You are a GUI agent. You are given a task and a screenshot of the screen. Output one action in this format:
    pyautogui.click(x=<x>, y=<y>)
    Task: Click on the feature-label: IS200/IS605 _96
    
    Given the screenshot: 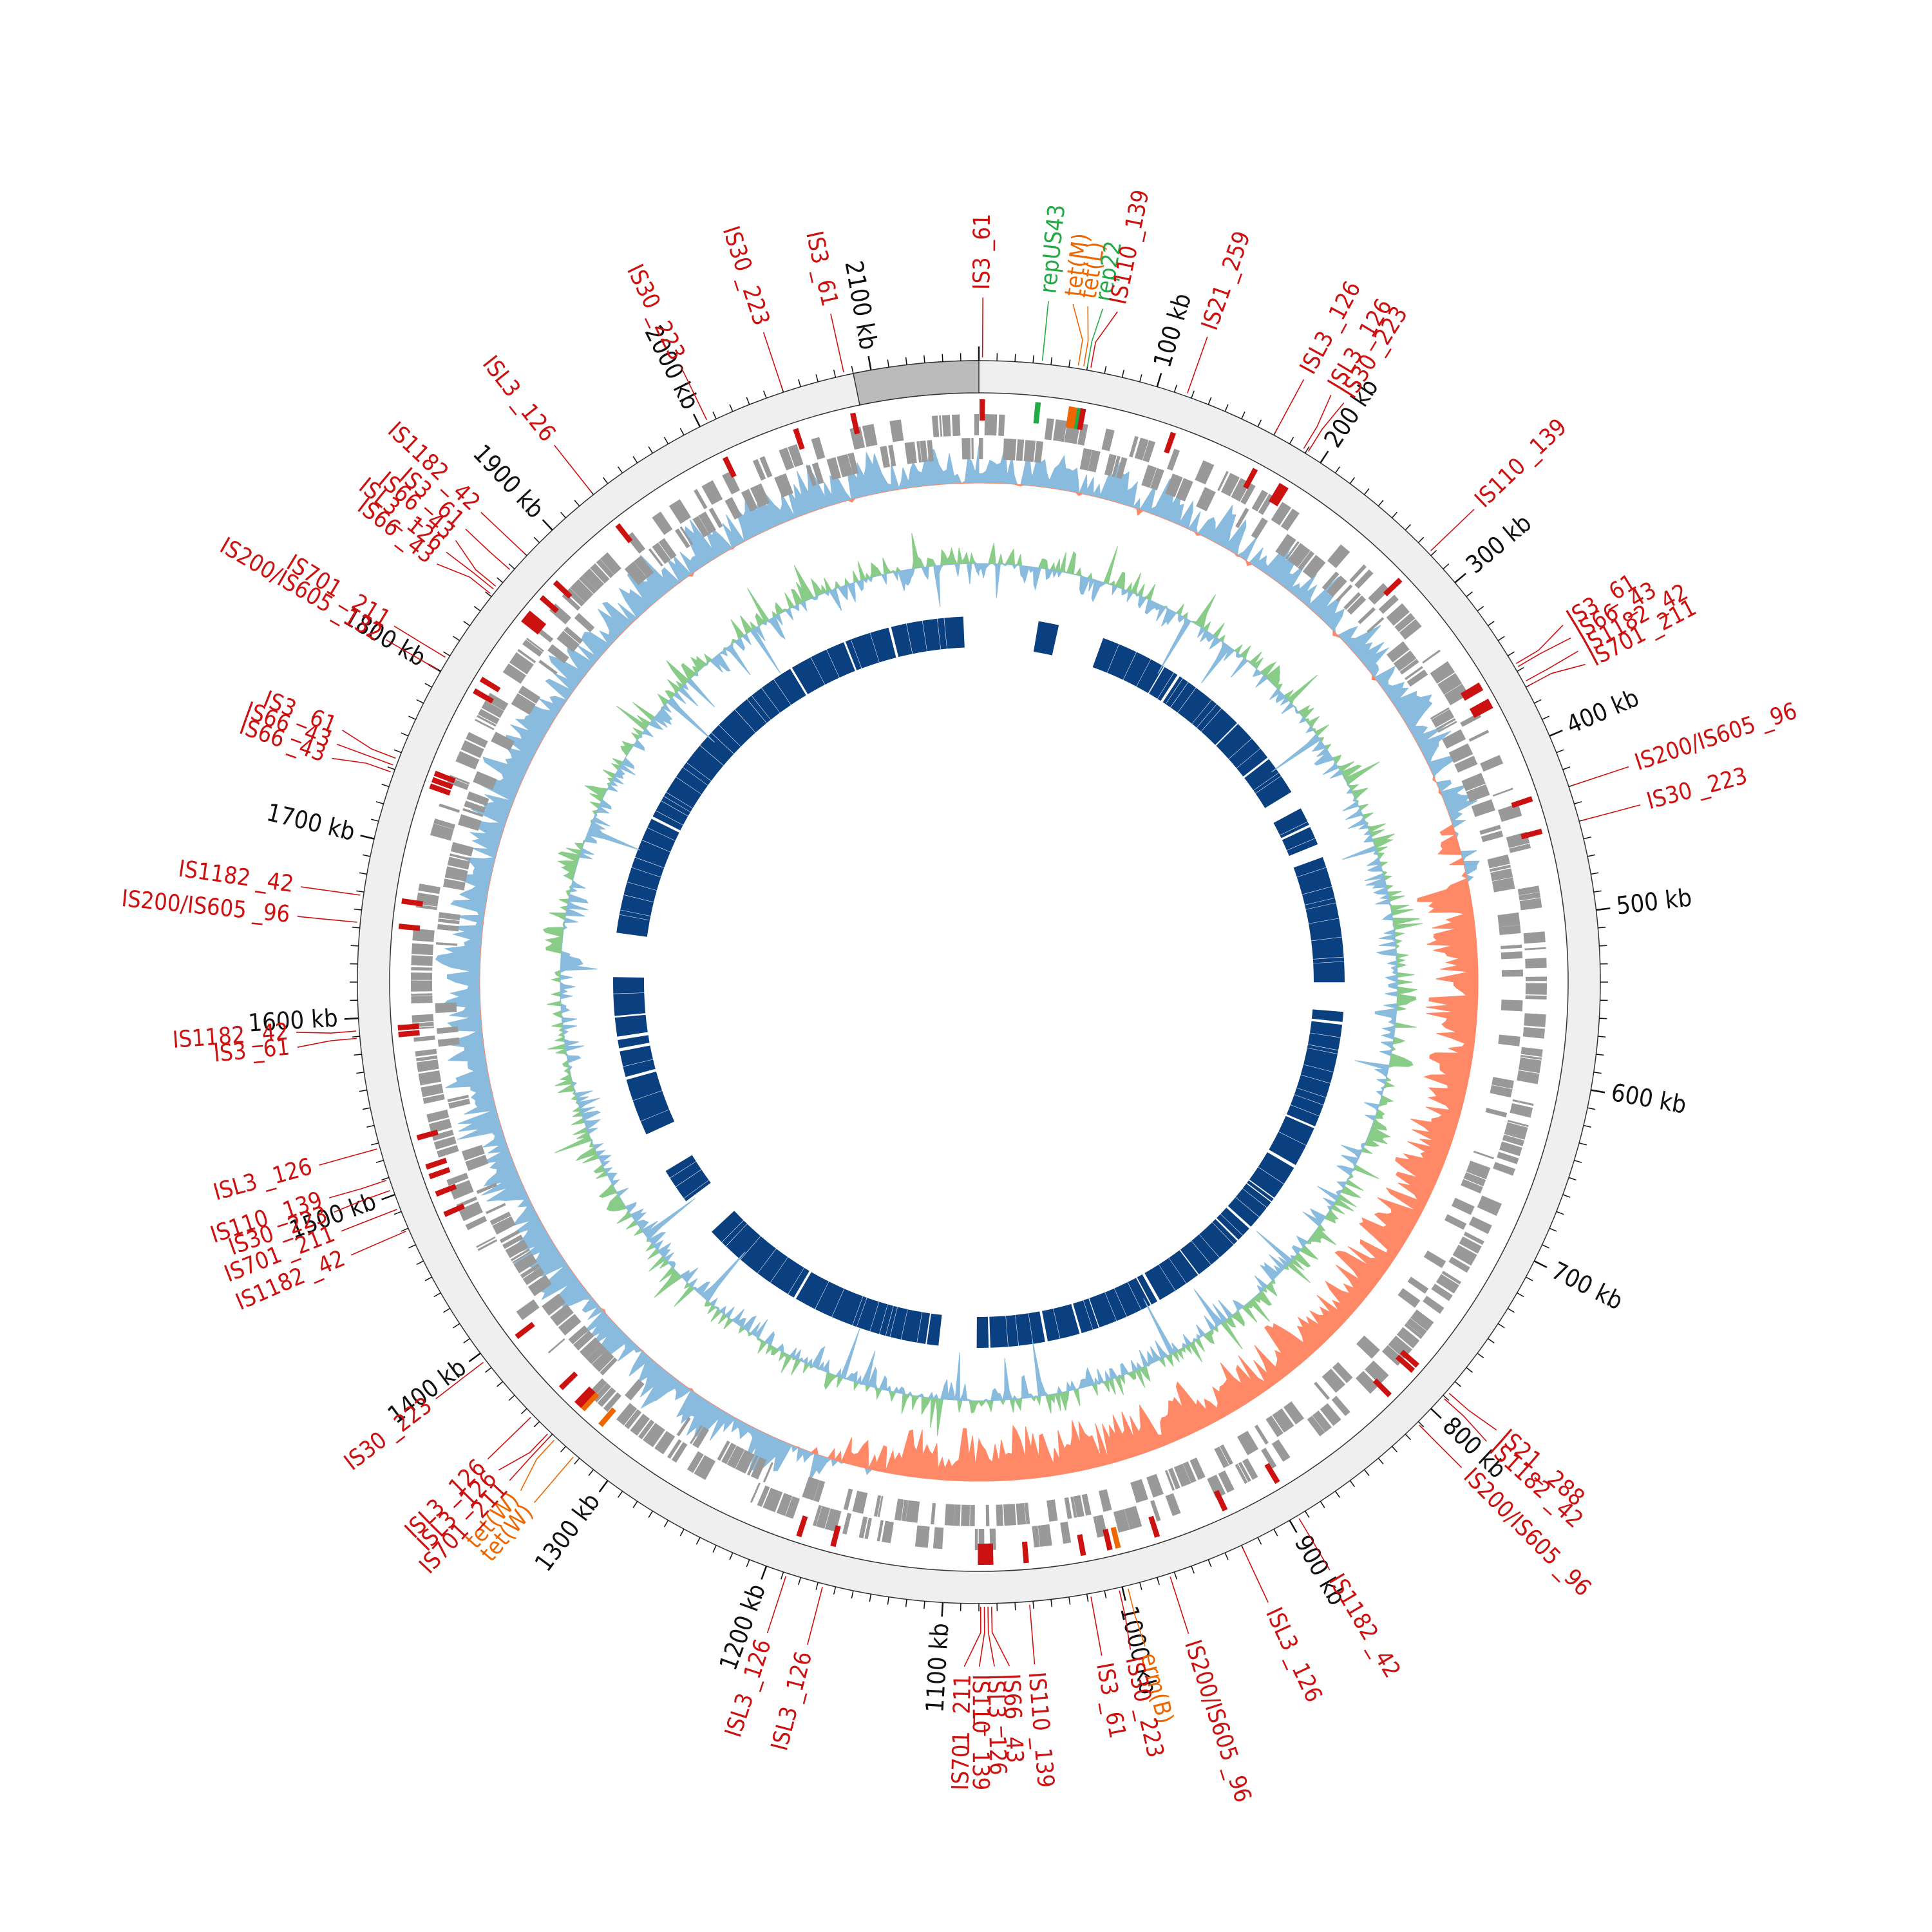 What is the action you would take?
    pyautogui.click(x=1218, y=1721)
    